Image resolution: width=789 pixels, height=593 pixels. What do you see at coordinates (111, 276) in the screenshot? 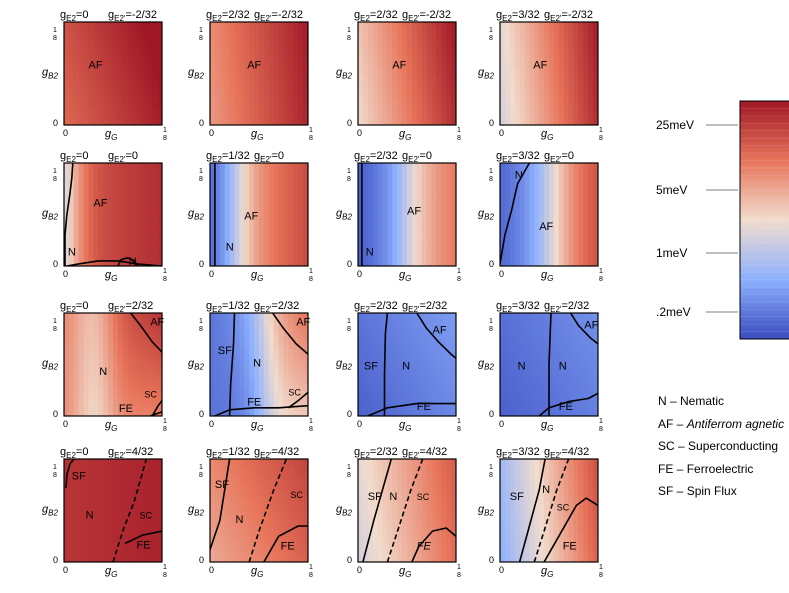
I see `x-axis-label: gG` at bounding box center [111, 276].